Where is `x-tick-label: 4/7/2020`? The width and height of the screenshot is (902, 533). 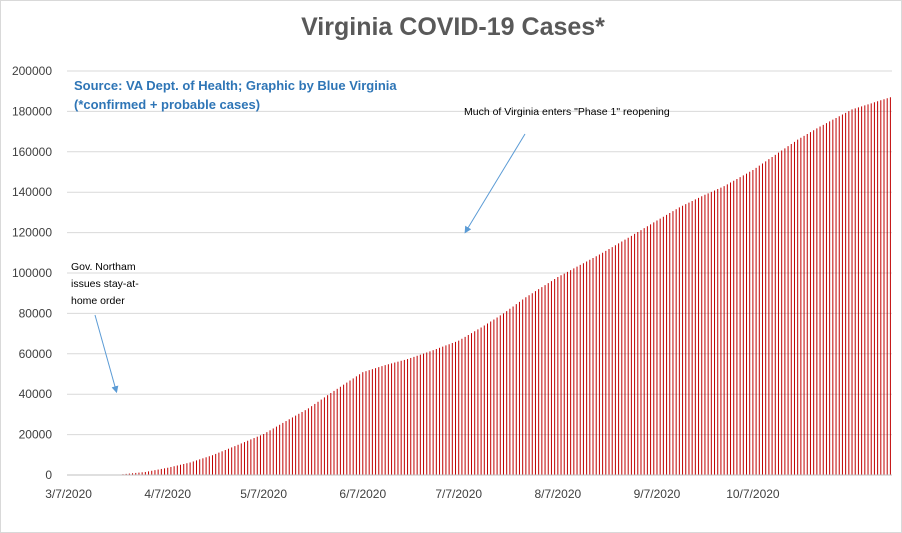 x-tick-label: 4/7/2020 is located at coordinates (167, 494).